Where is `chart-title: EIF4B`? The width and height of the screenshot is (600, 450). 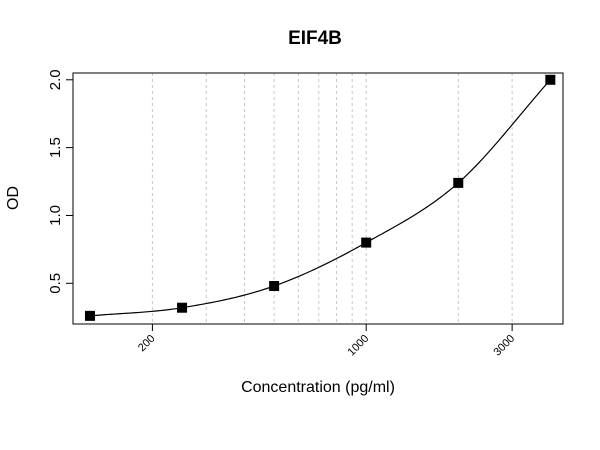
chart-title: EIF4B is located at coordinates (315, 38).